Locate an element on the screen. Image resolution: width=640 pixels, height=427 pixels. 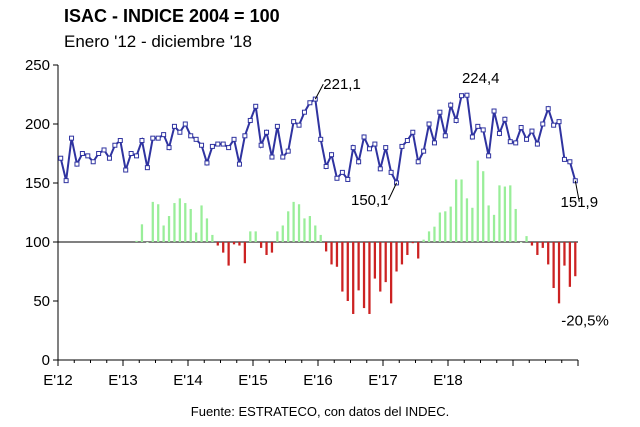
y-tick-label: 0 is located at coordinates (46, 360).